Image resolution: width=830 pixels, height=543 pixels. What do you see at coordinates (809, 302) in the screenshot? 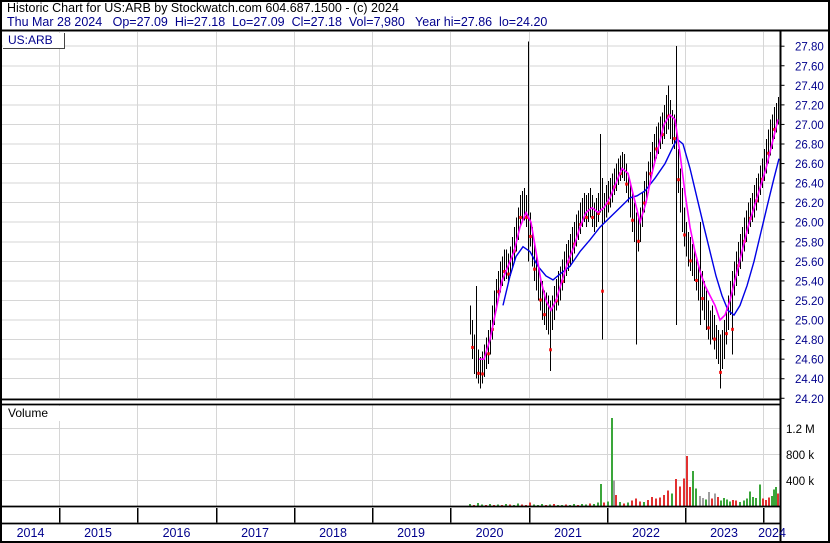
I see `price-axis-label: 25.20` at bounding box center [809, 302].